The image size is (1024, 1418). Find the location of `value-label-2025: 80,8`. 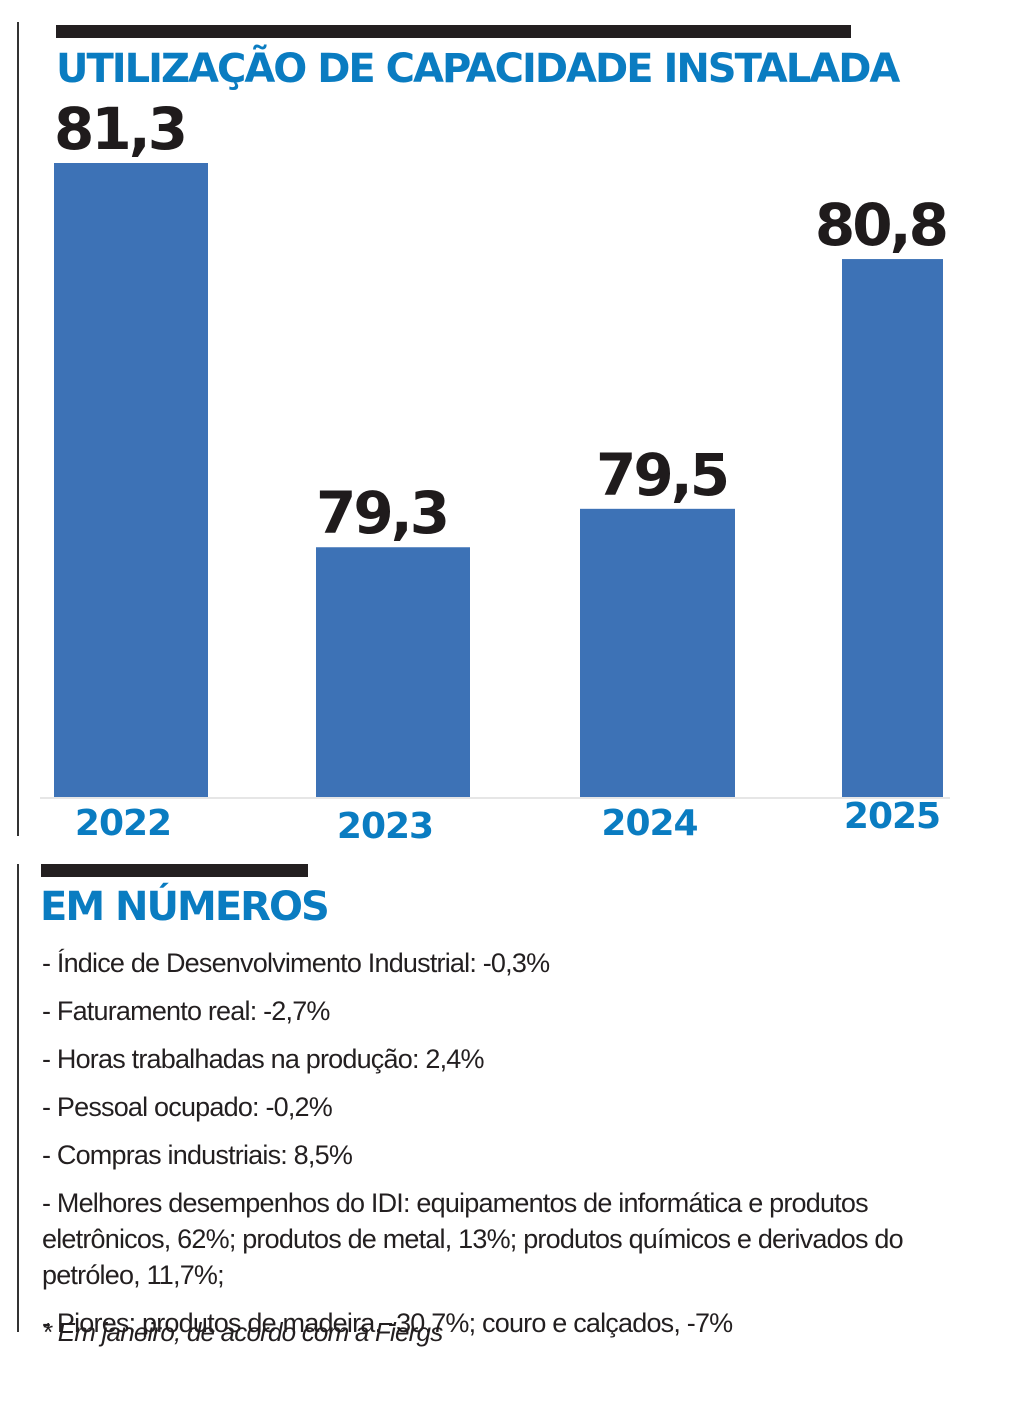

value-label-2025: 80,8 is located at coordinates (880, 225).